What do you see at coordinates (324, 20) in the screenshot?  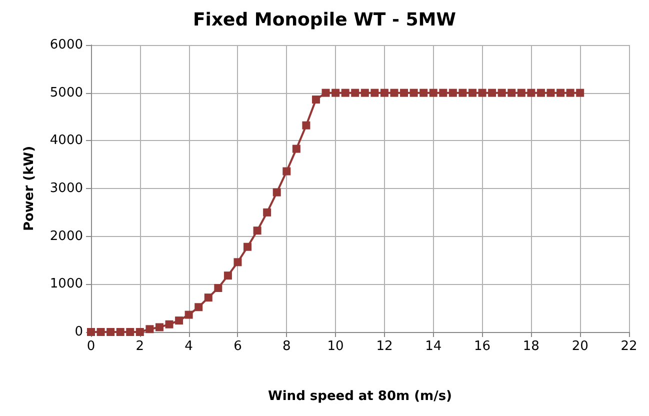 I see `chart-title: Fixed Monopile WT - 5MW` at bounding box center [324, 20].